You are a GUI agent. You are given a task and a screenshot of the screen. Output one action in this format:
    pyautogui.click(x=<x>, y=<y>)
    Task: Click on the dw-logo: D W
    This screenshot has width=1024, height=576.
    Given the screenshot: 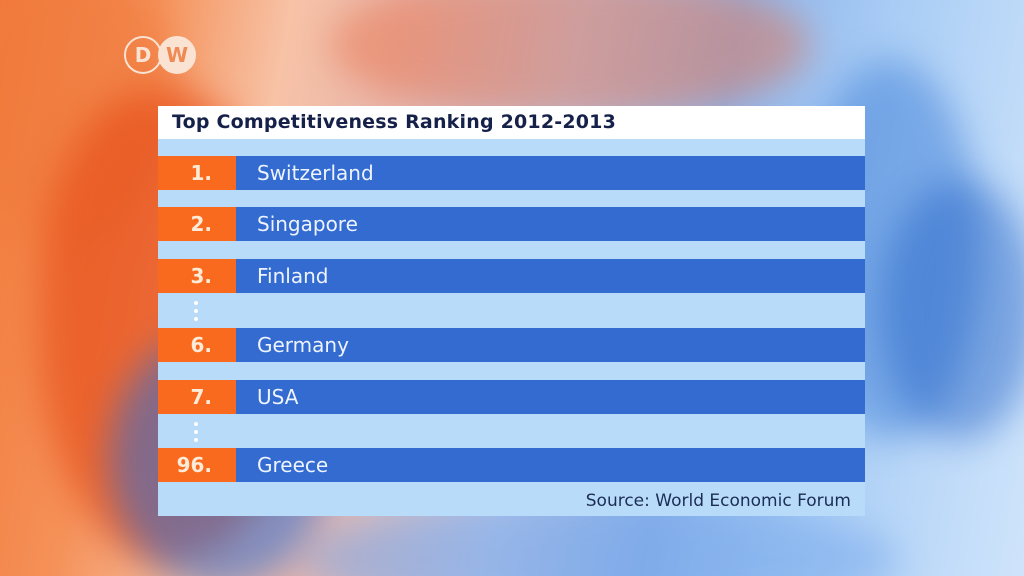 What is the action you would take?
    pyautogui.click(x=160, y=55)
    